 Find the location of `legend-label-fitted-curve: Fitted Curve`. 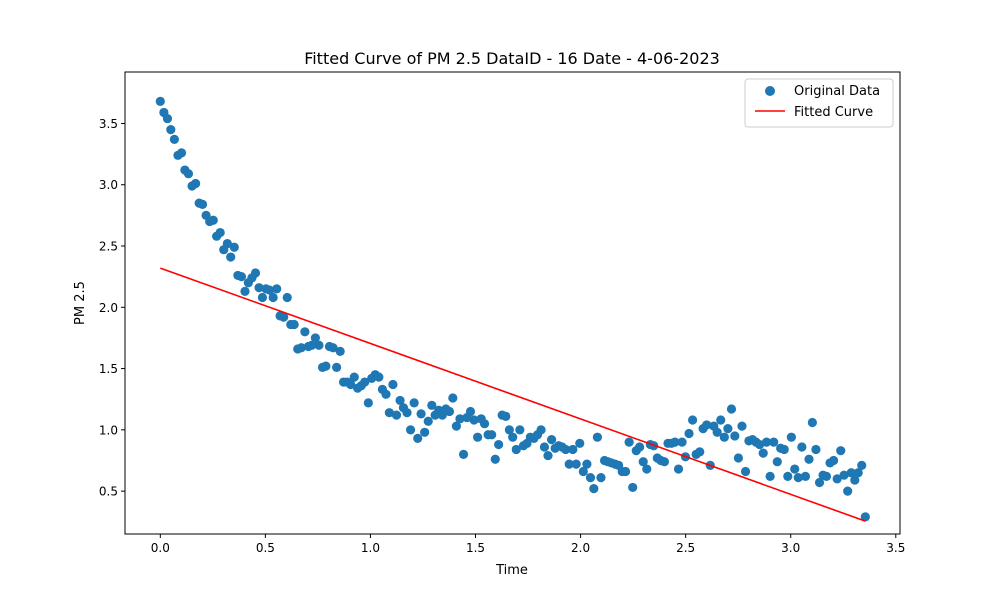

legend-label-fitted-curve: Fitted Curve is located at coordinates (833, 112).